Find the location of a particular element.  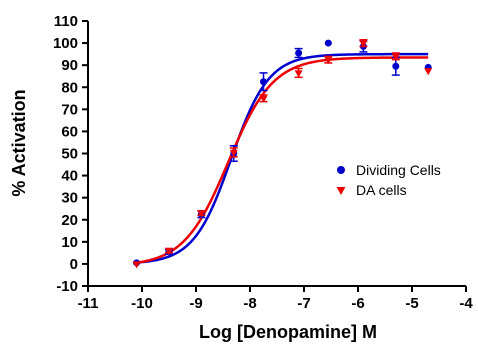

y-axis-title: % Activation is located at coordinates (19, 142).